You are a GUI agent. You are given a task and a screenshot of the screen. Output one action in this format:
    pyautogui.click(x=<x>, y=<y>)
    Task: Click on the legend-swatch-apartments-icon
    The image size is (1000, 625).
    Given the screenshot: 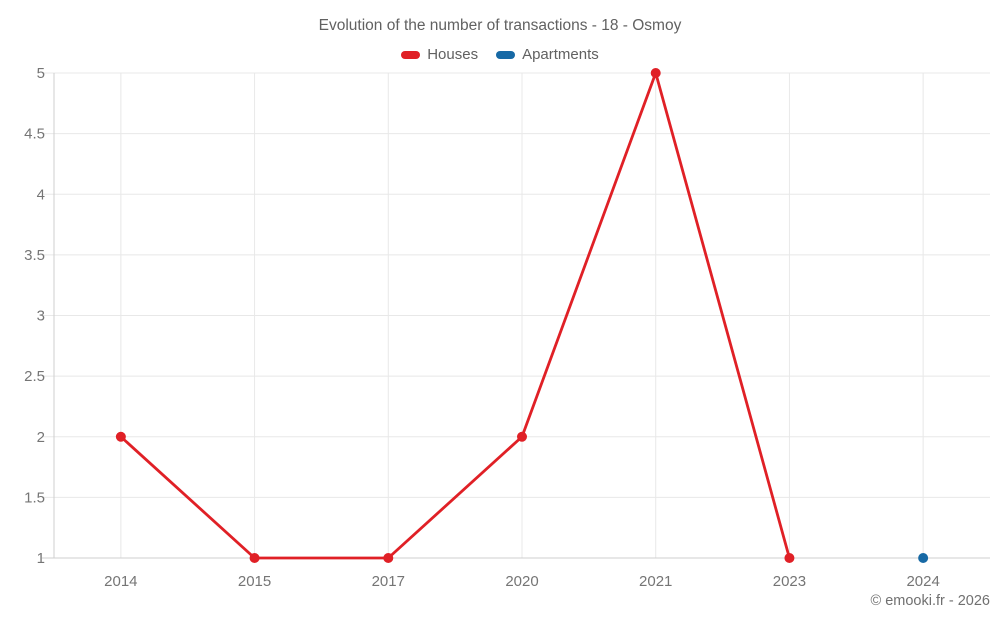 What is the action you would take?
    pyautogui.click(x=506, y=54)
    